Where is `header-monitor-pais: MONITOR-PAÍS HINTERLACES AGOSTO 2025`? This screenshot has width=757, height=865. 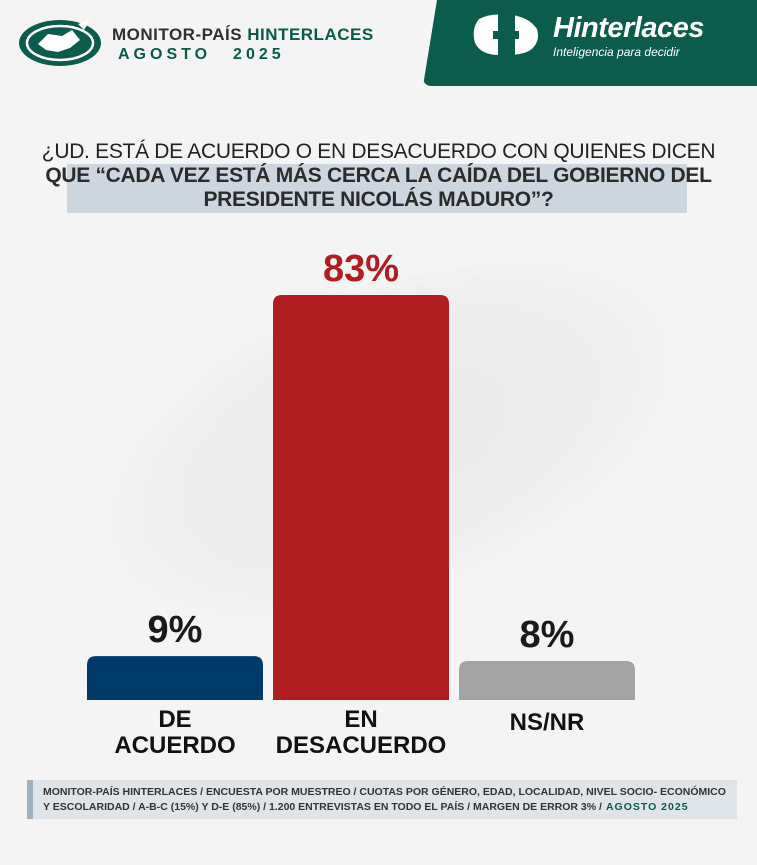
header-monitor-pais: MONITOR-PAÍS HINTERLACES AGOSTO 2025 is located at coordinates (210, 40).